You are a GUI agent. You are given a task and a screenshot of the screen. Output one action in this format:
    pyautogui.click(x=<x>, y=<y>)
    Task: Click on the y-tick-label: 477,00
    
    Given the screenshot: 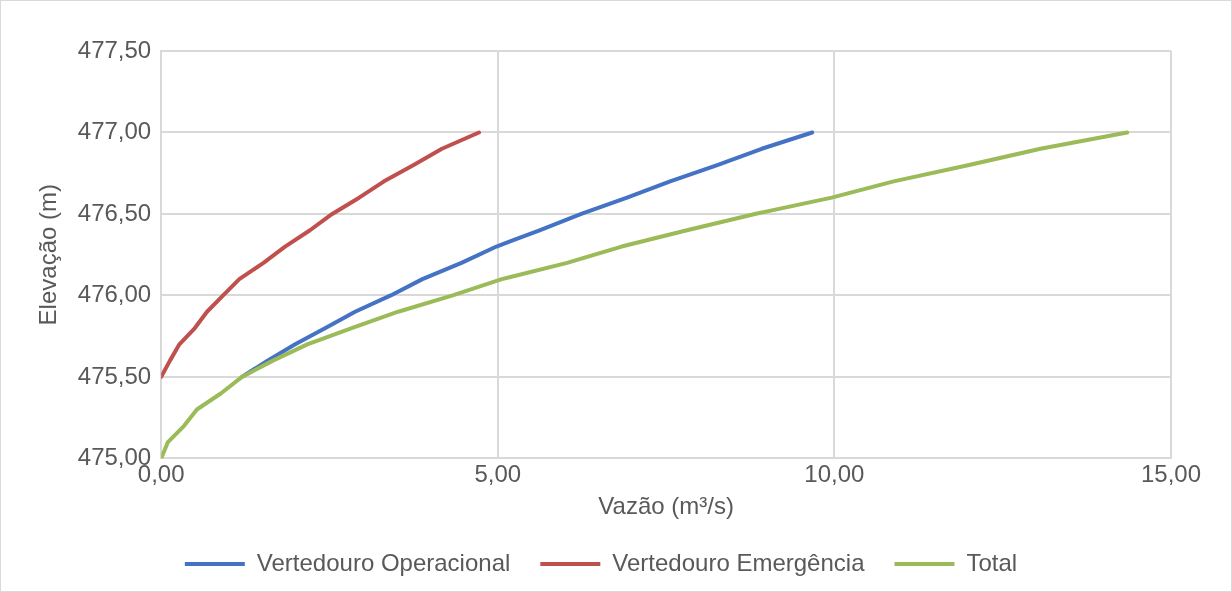 What is the action you would take?
    pyautogui.click(x=114, y=131)
    